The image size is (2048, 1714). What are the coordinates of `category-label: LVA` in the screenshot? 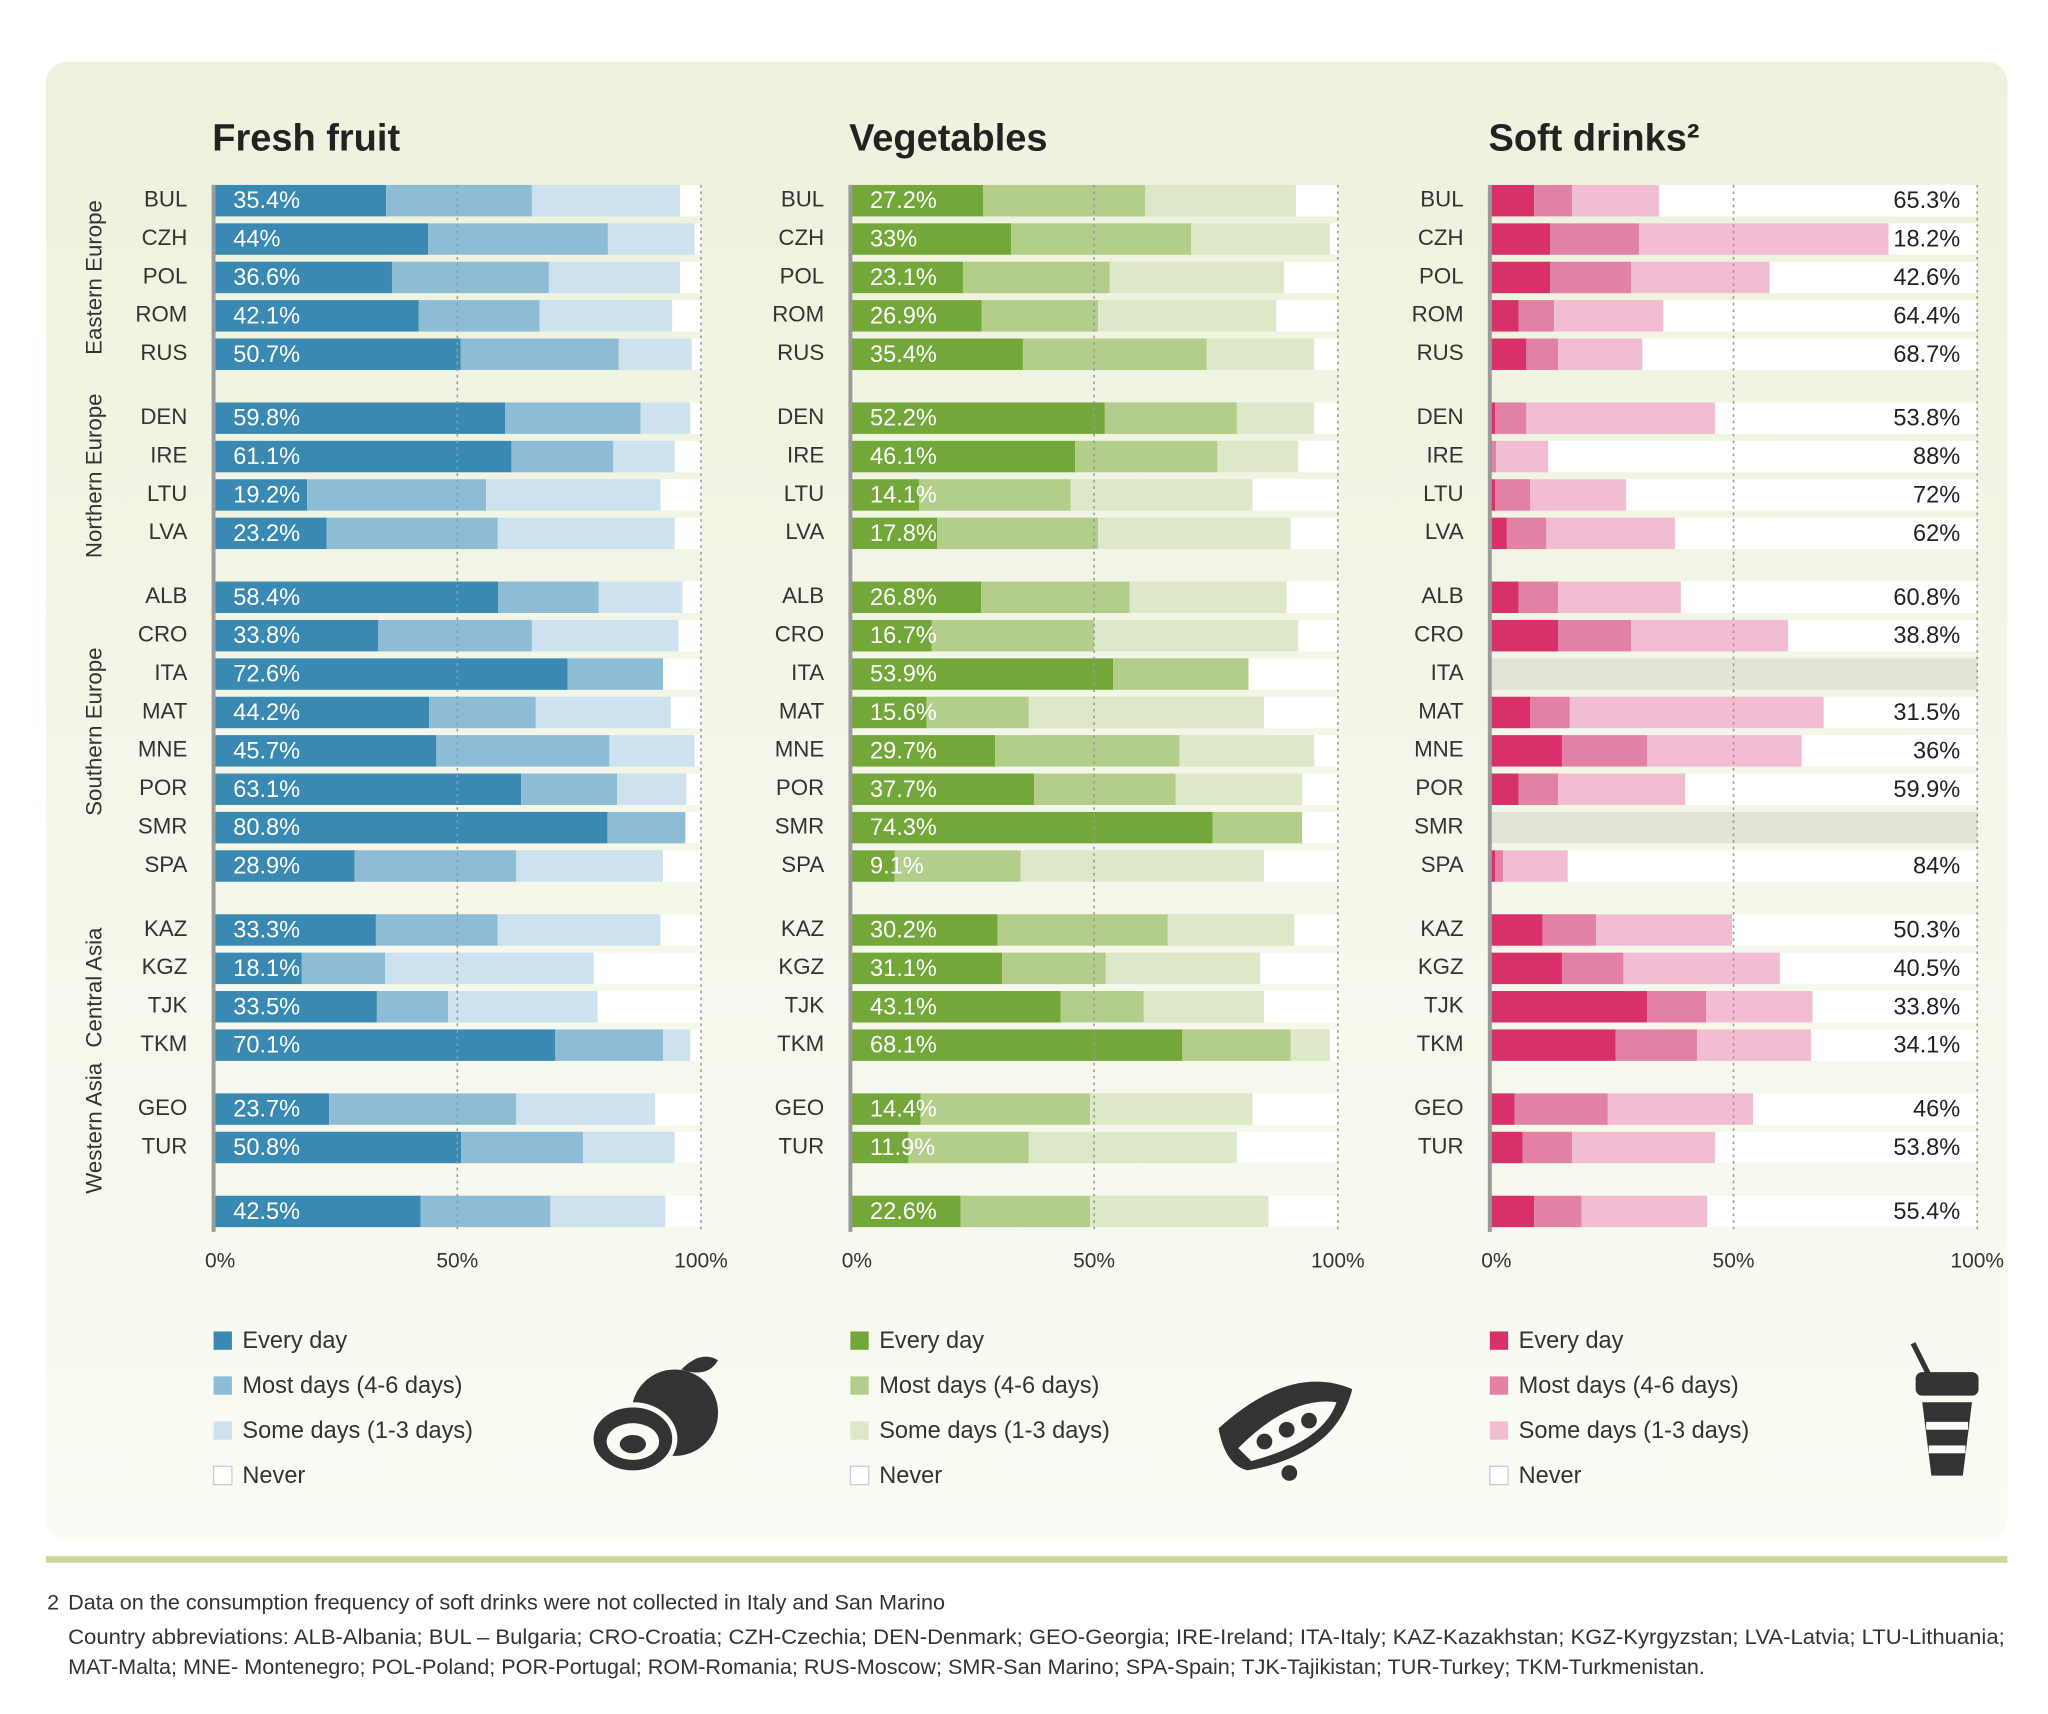 It's located at (1444, 531).